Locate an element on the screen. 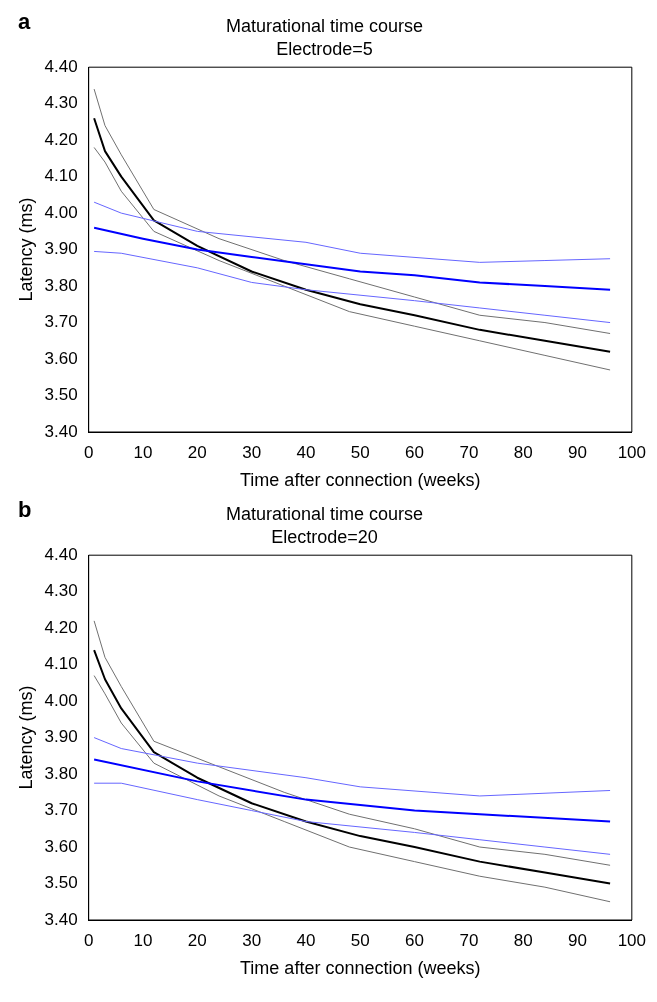 This screenshot has height=1002, width=657. chart-subtitle: Electrode=20 is located at coordinates (324, 537).